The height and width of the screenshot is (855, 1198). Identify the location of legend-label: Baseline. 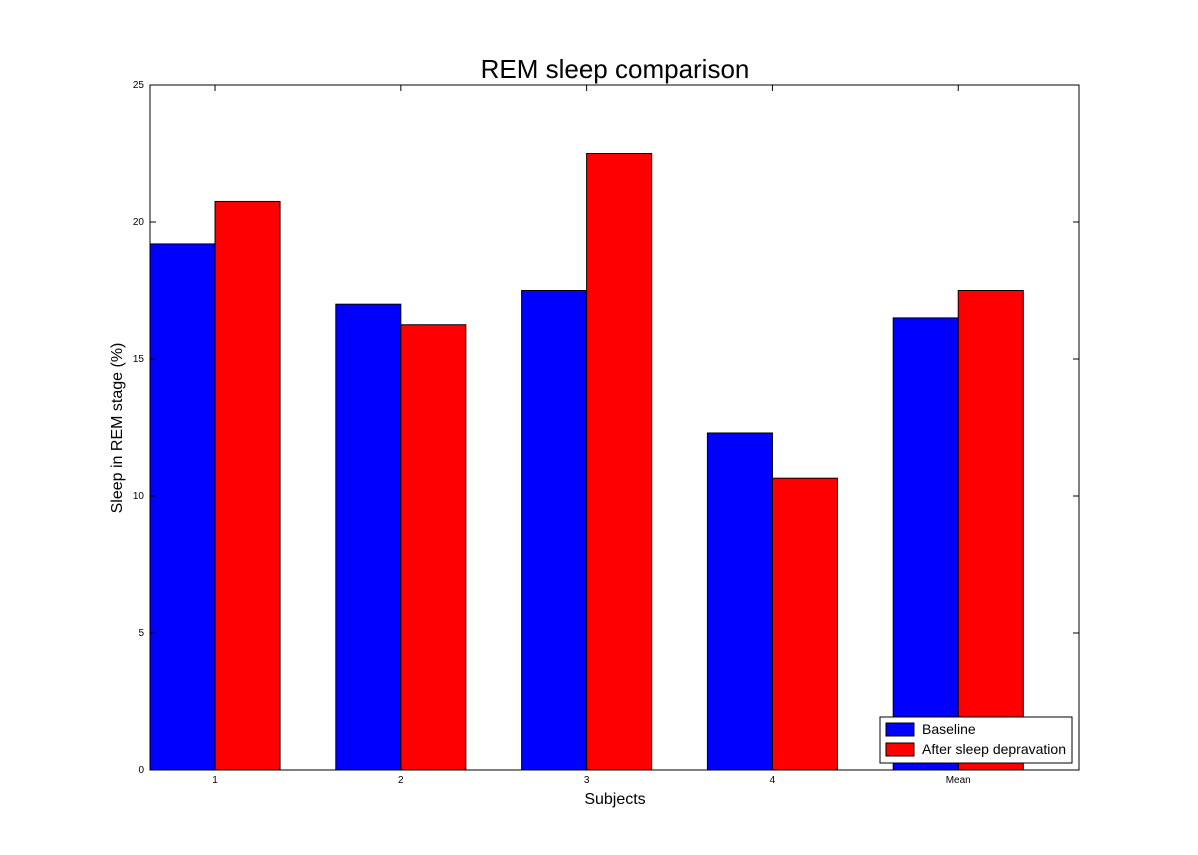
(949, 729).